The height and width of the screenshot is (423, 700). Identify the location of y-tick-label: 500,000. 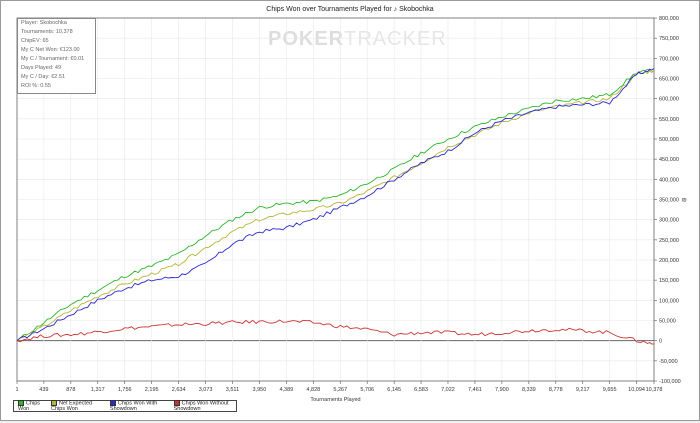
(669, 140).